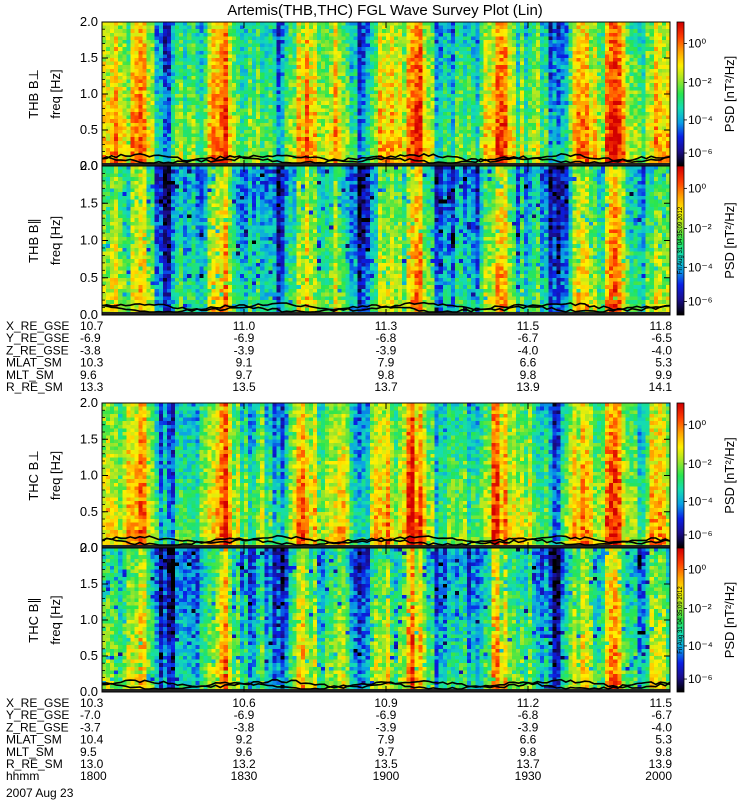  Describe the element at coordinates (244, 740) in the screenshot. I see `ephemeris-value: 9.2` at that location.